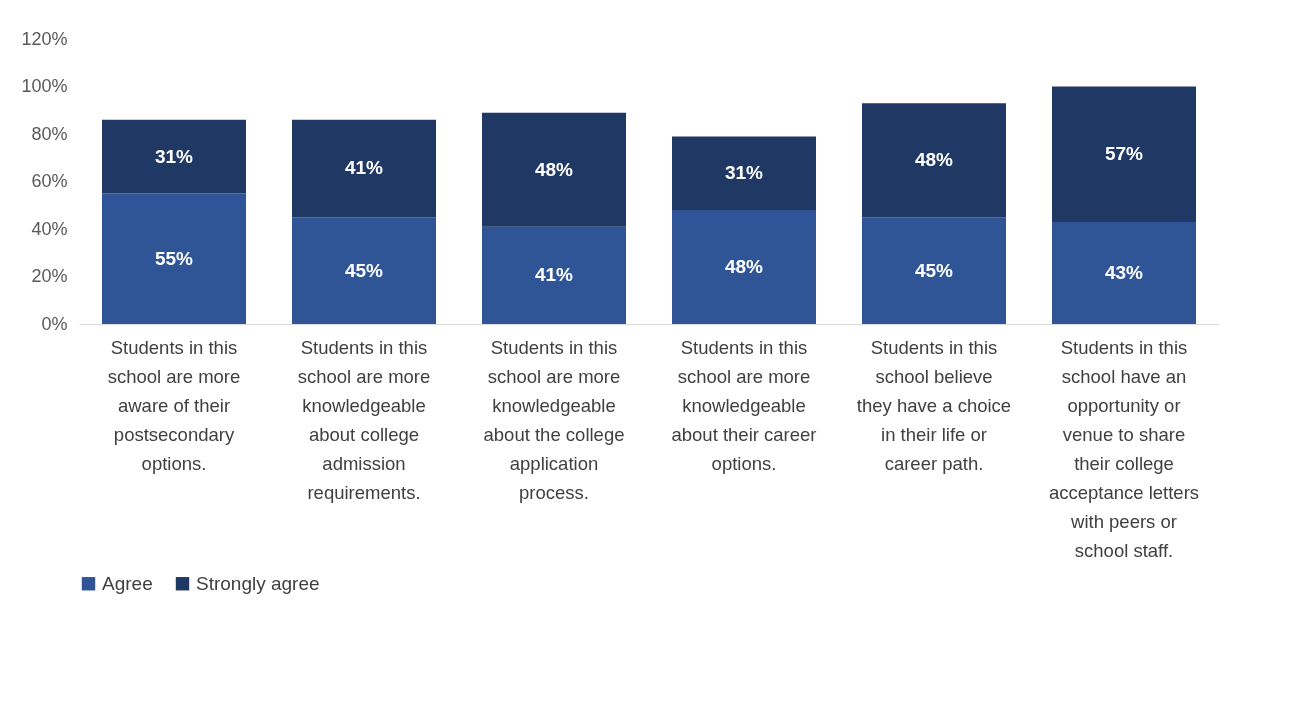  What do you see at coordinates (54, 323) in the screenshot?
I see `y-tick-label: 0%` at bounding box center [54, 323].